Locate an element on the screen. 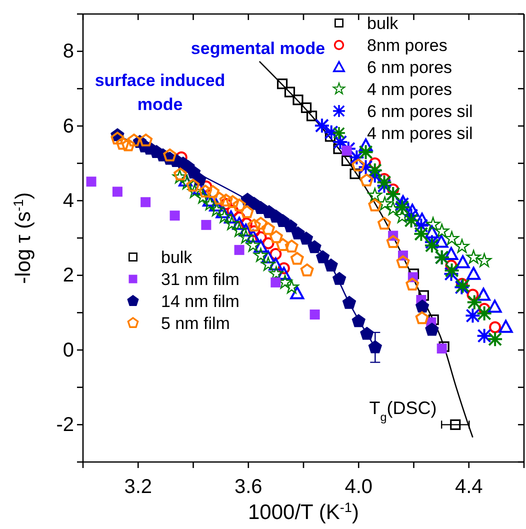  legend-label: 8nm pores is located at coordinates (407, 45).